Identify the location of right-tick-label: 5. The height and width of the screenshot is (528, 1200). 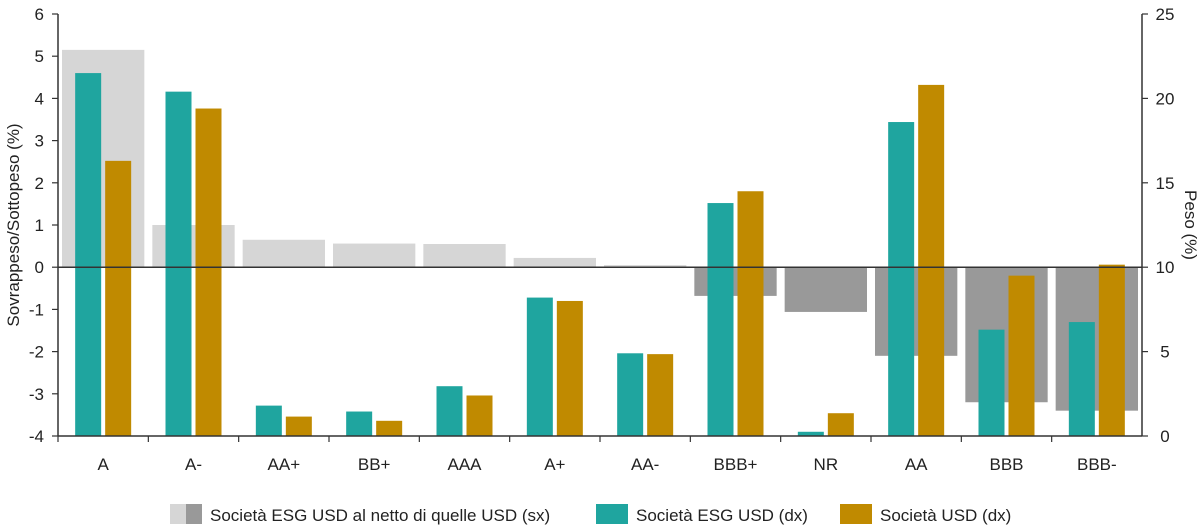
(1164, 352).